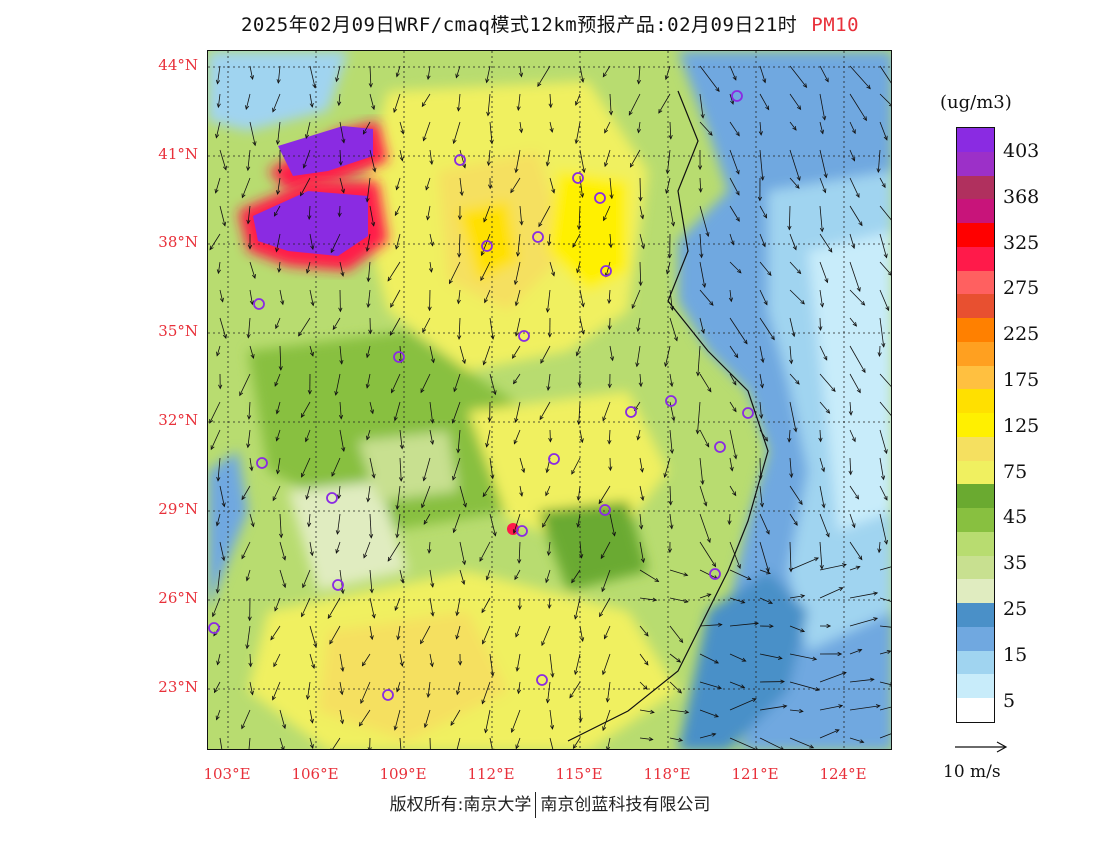 This screenshot has height=850, width=1100. I want to click on station-marker, so click(522, 531).